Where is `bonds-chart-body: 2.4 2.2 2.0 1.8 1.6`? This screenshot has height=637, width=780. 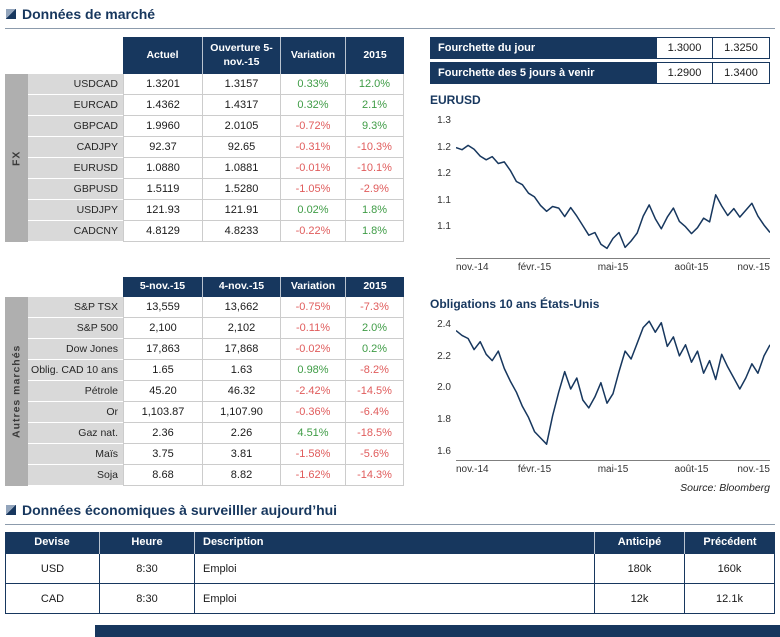 bonds-chart-body: 2.4 2.2 2.0 1.8 1.6 is located at coordinates (600, 389).